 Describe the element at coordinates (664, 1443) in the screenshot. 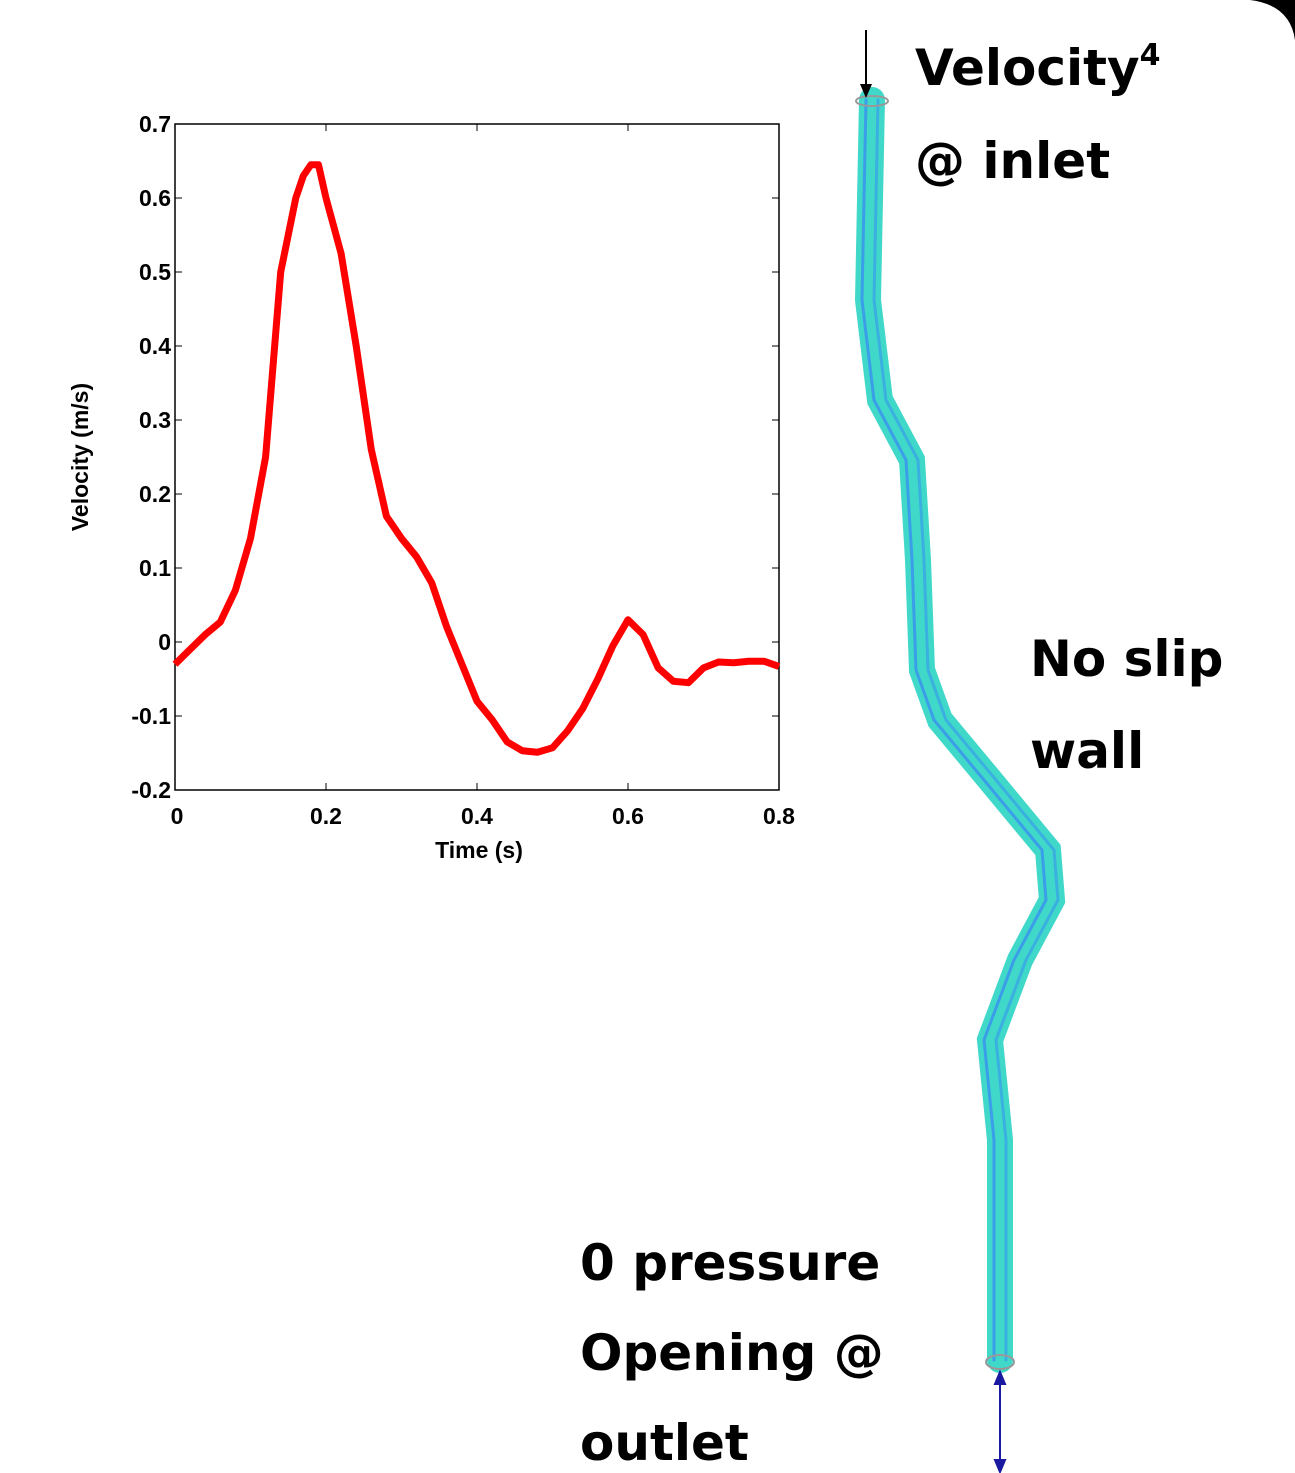

I see `outlet-label: outlet` at that location.